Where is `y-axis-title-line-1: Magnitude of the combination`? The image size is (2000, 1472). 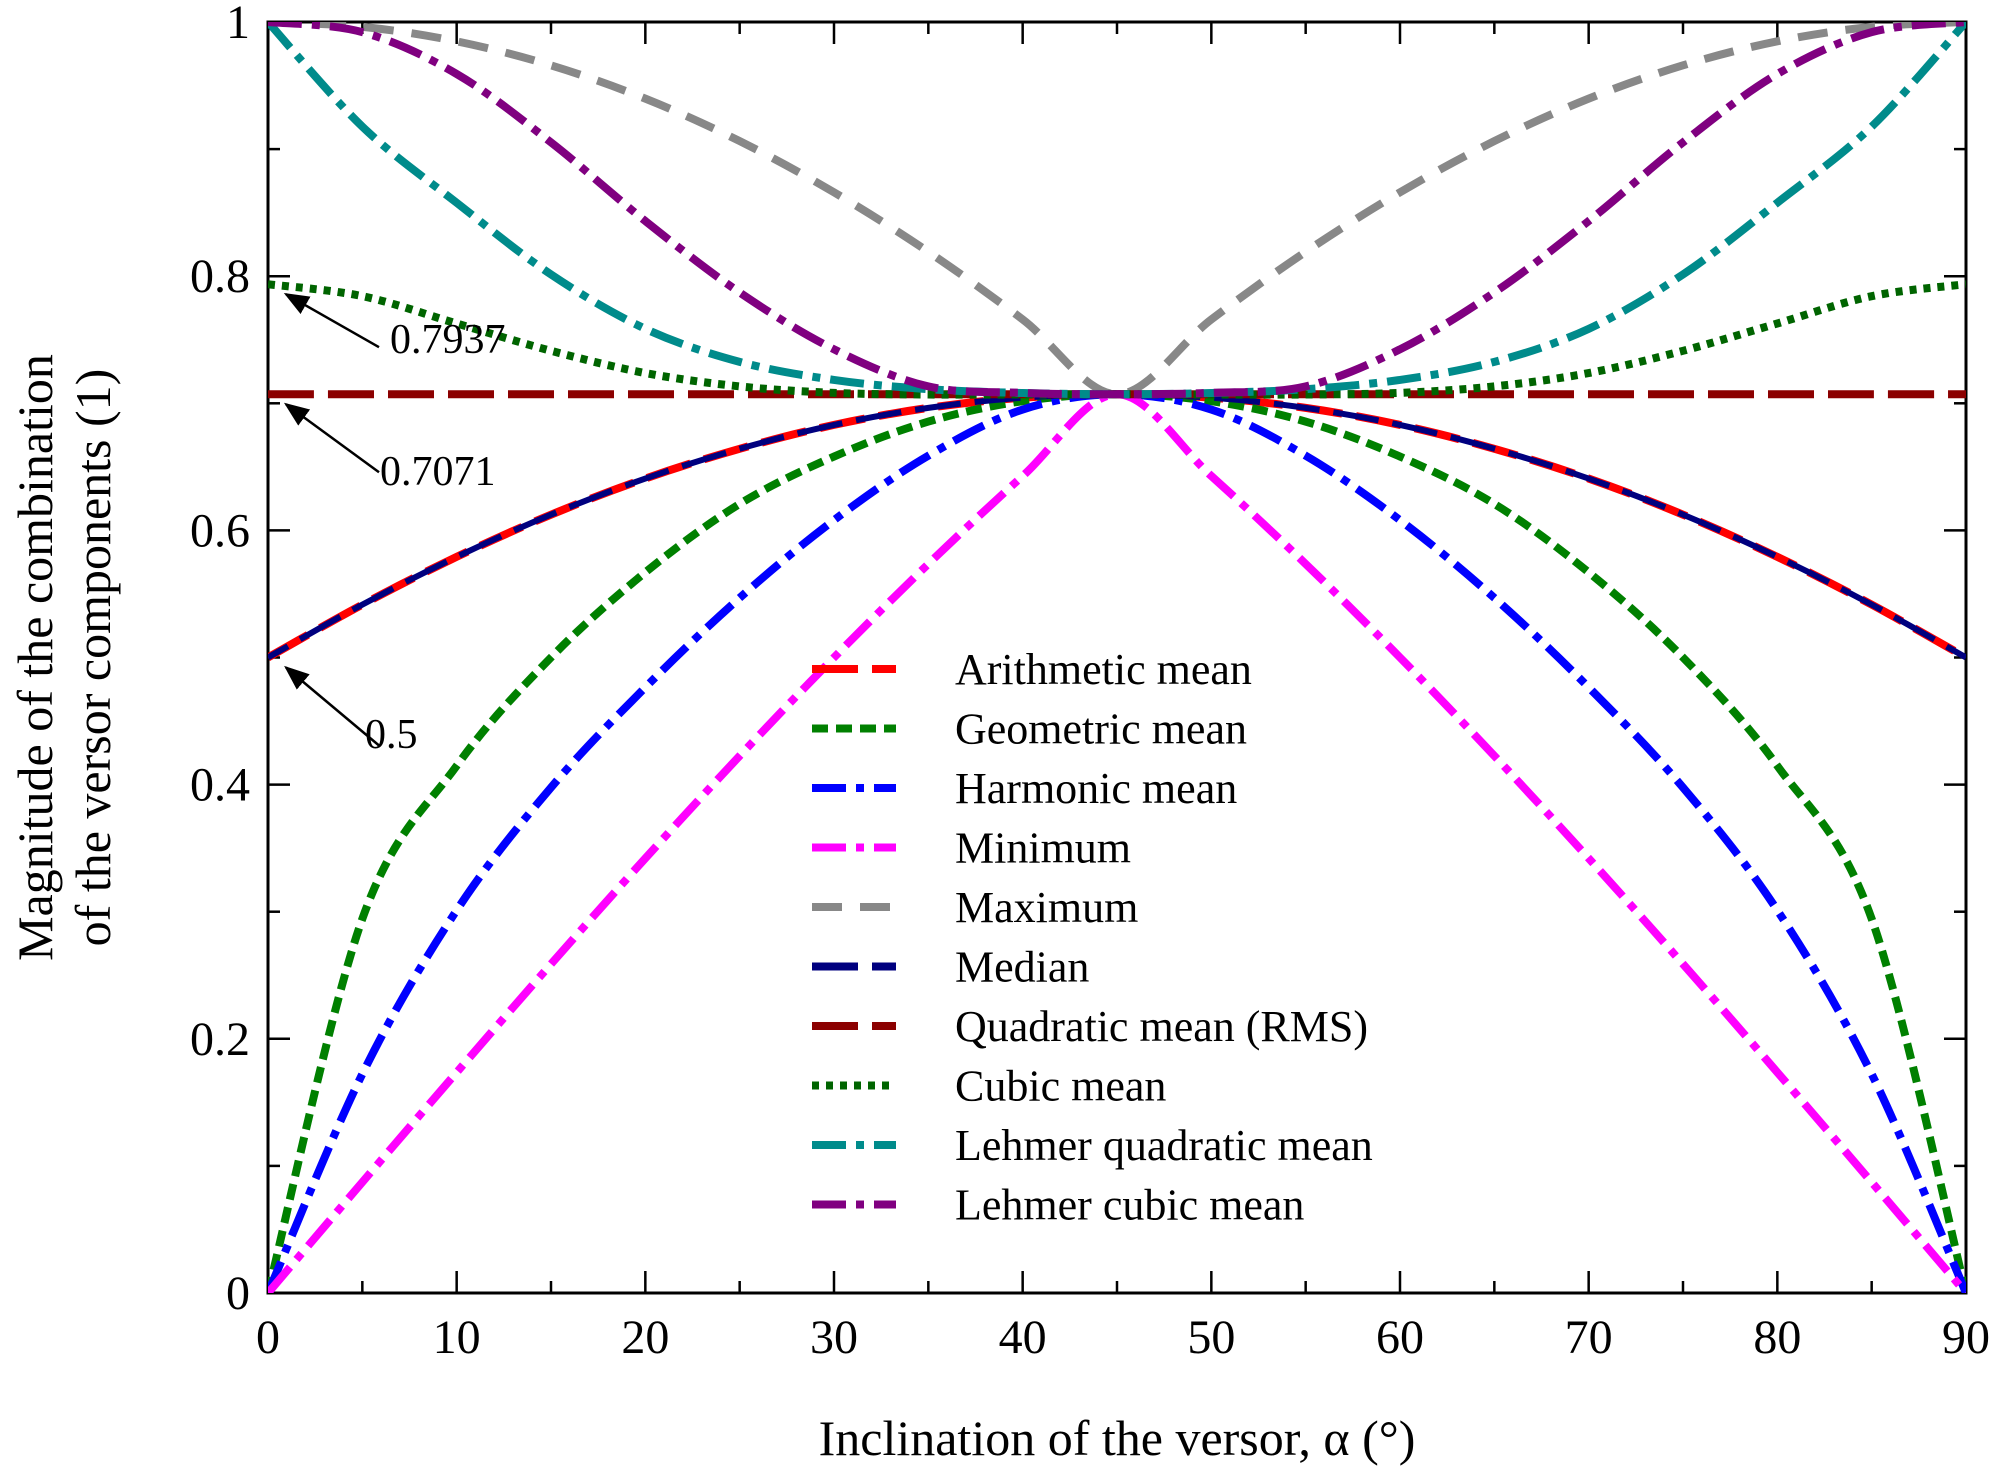 y-axis-title-line-1: Magnitude of the combination is located at coordinates (35, 657).